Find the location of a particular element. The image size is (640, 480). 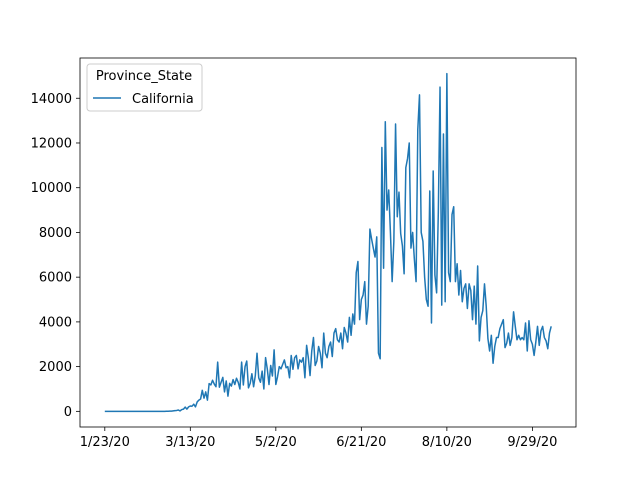

y-tick-label: 0 is located at coordinates (68, 412).